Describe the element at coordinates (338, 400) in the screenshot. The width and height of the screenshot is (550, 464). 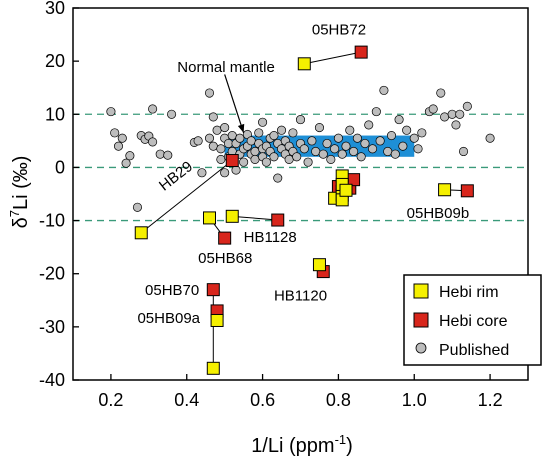
I see `x-tick-label-3: 0.8` at that location.